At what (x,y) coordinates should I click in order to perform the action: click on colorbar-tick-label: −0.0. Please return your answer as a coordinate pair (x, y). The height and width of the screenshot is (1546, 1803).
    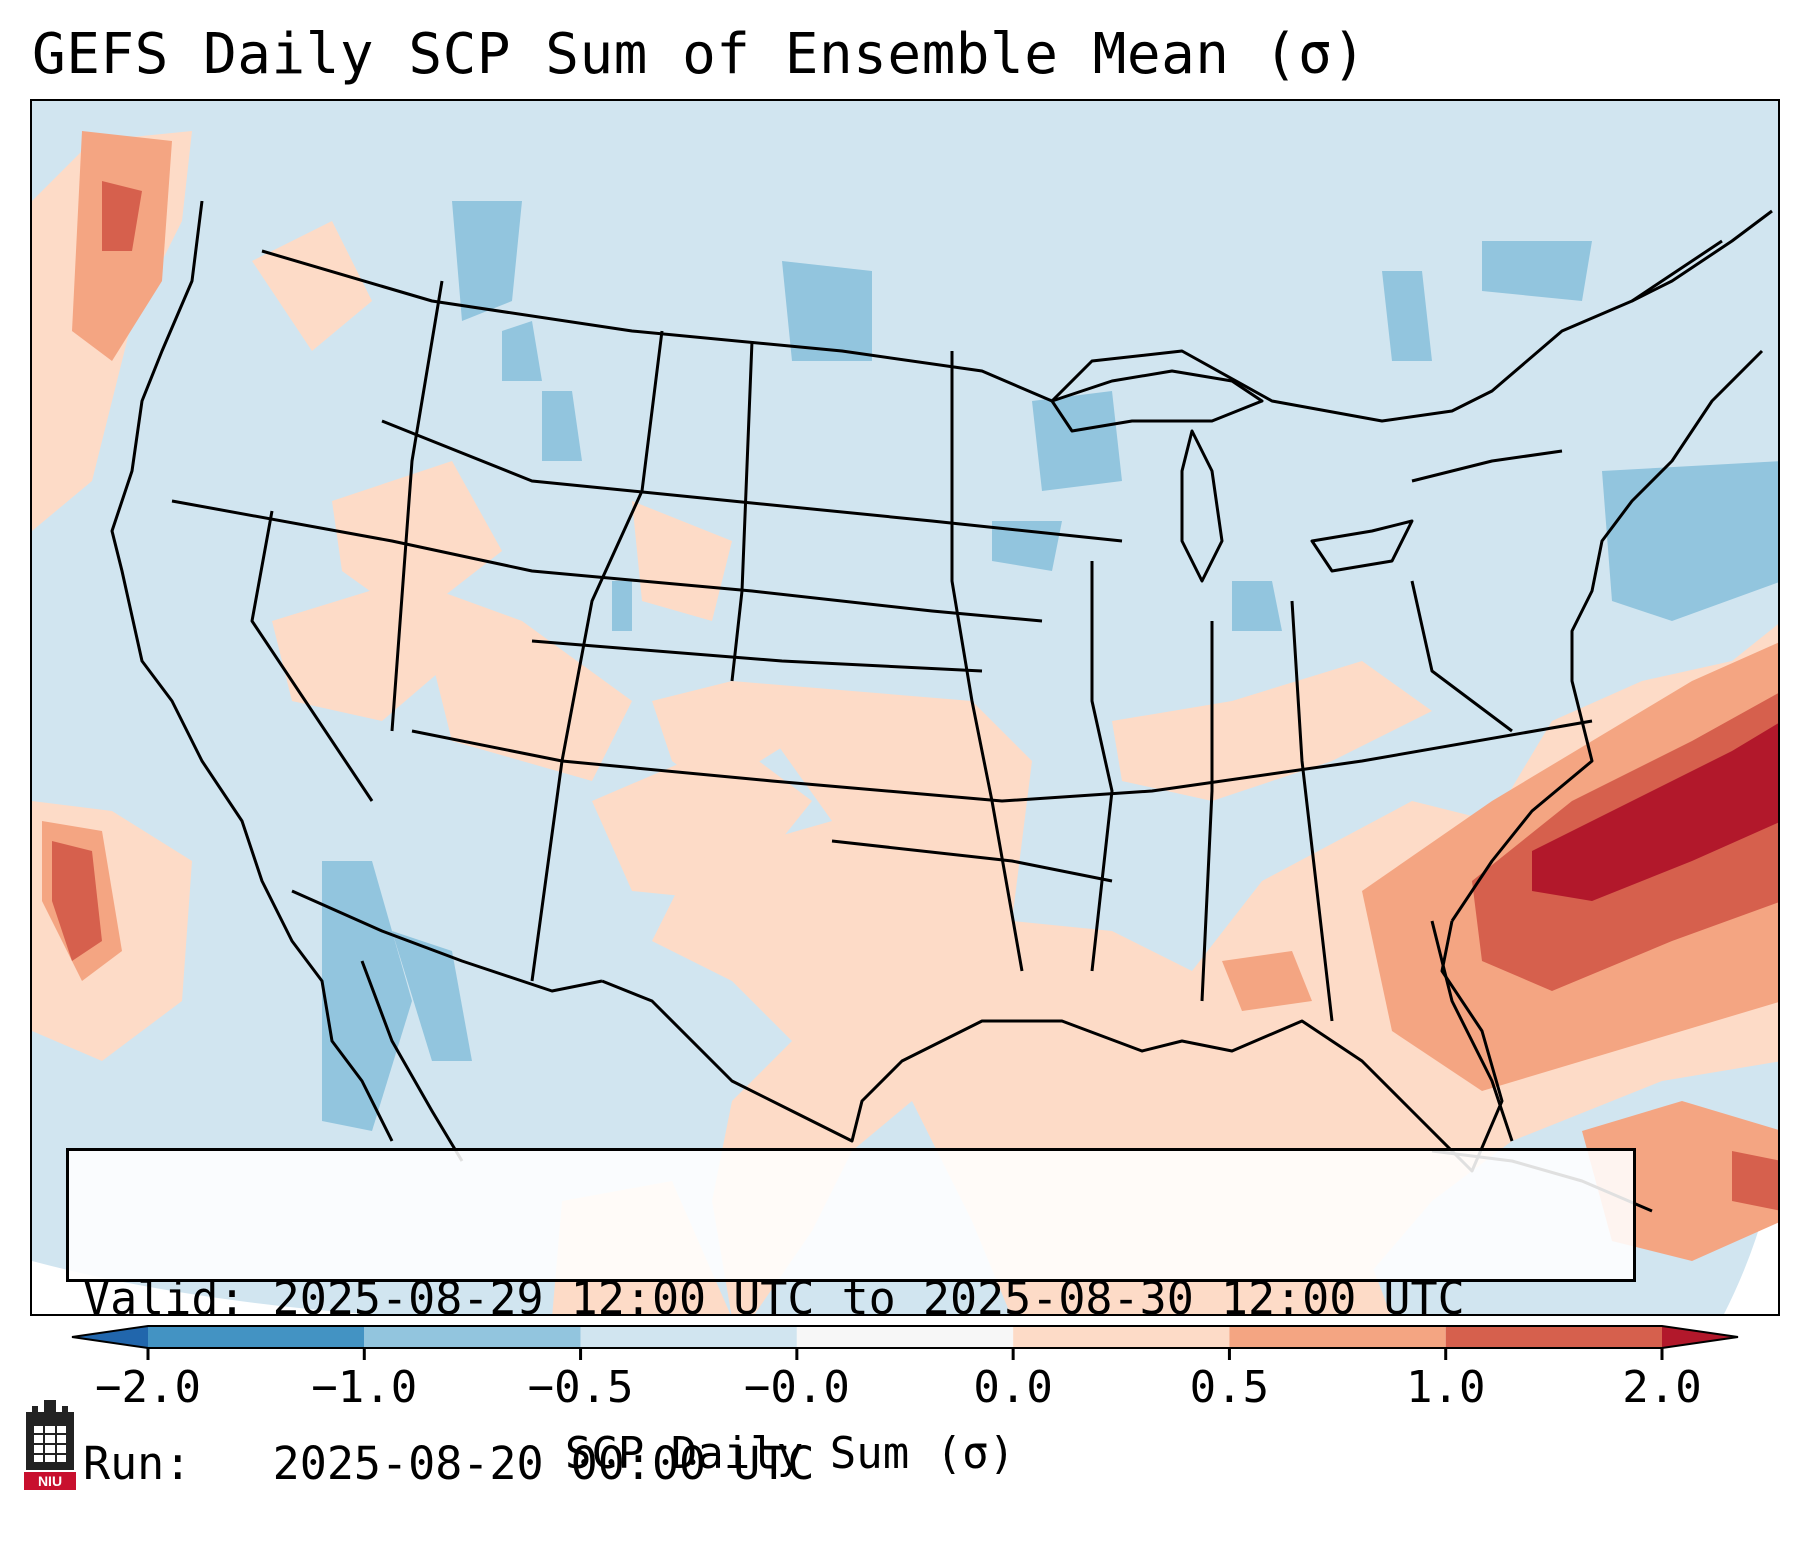
    Looking at the image, I should click on (796, 1387).